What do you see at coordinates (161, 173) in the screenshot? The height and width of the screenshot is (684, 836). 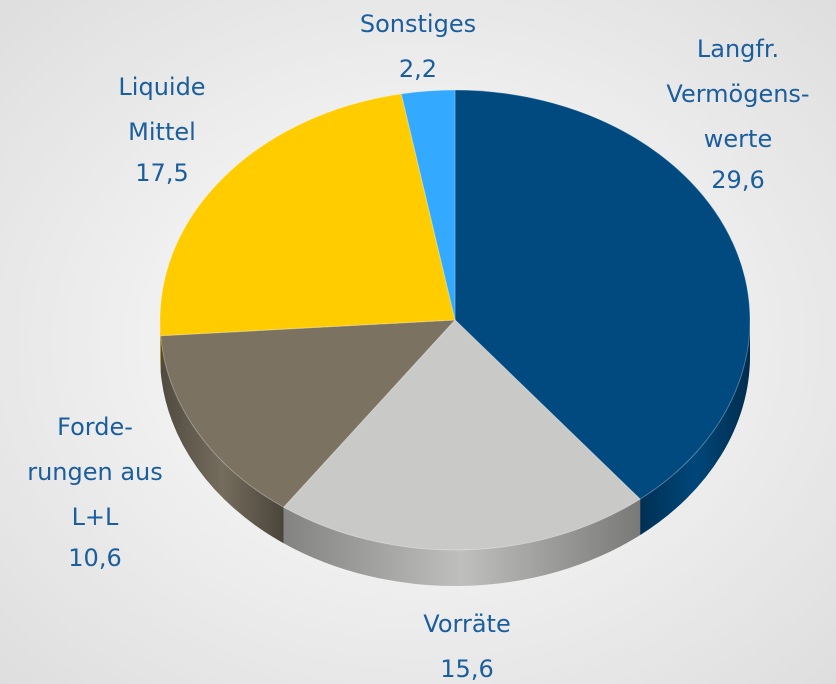 I see `value-label: 17,5` at bounding box center [161, 173].